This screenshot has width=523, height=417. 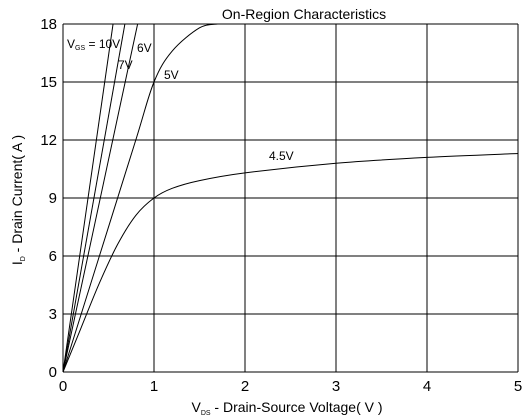 What do you see at coordinates (53, 372) in the screenshot?
I see `y-tick-label: 0` at bounding box center [53, 372].